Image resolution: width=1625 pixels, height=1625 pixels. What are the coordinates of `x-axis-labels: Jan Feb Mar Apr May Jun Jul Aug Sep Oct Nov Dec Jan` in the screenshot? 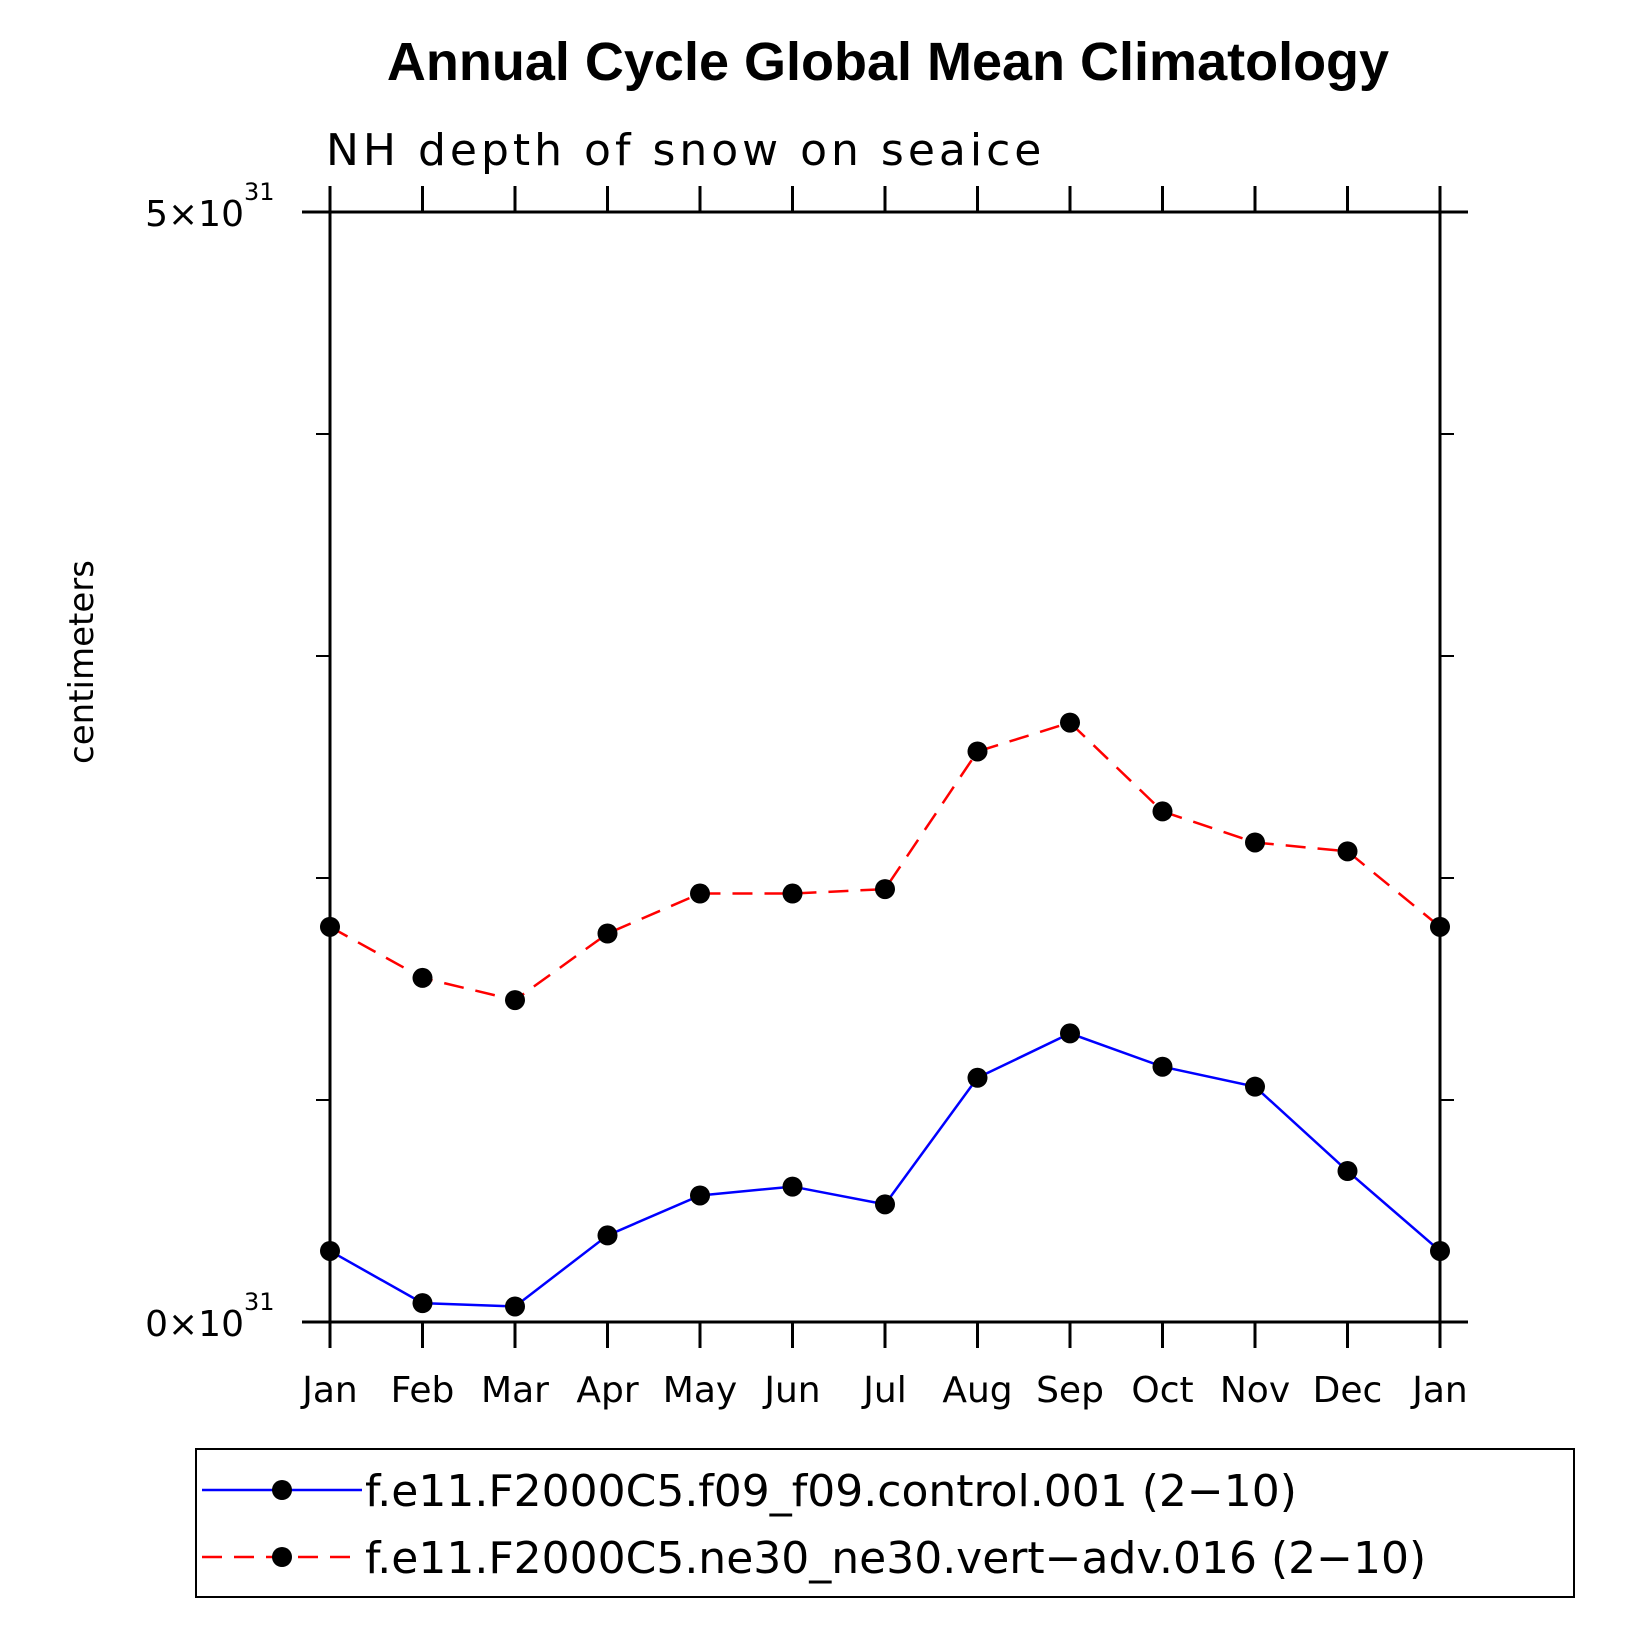 It's located at (884, 1390).